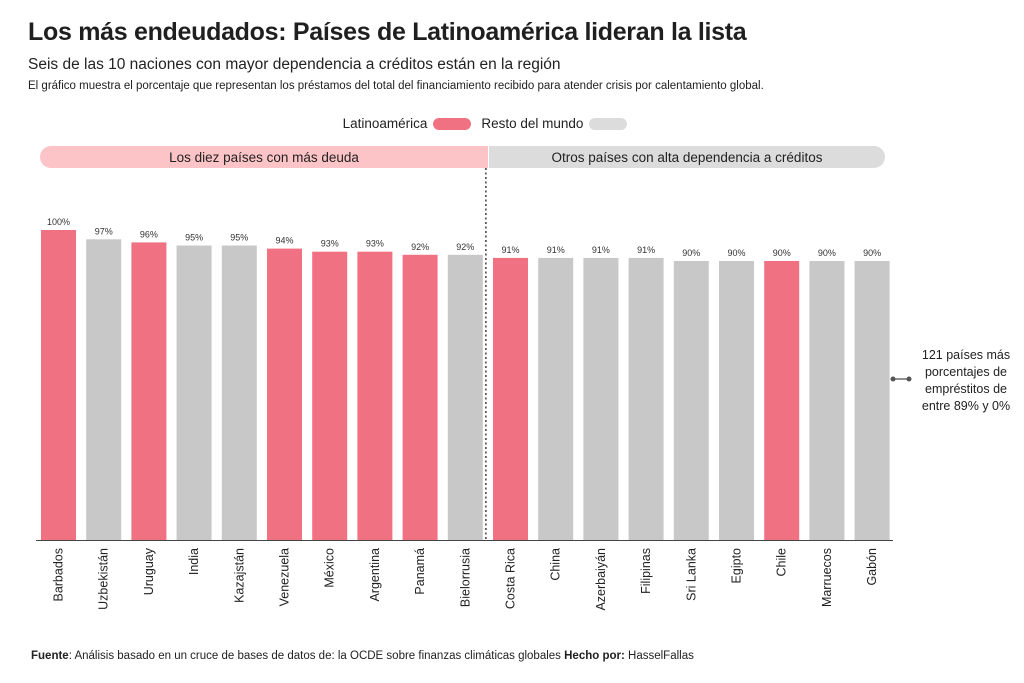  Describe the element at coordinates (608, 123) in the screenshot. I see `legend-swatch-rest` at that location.